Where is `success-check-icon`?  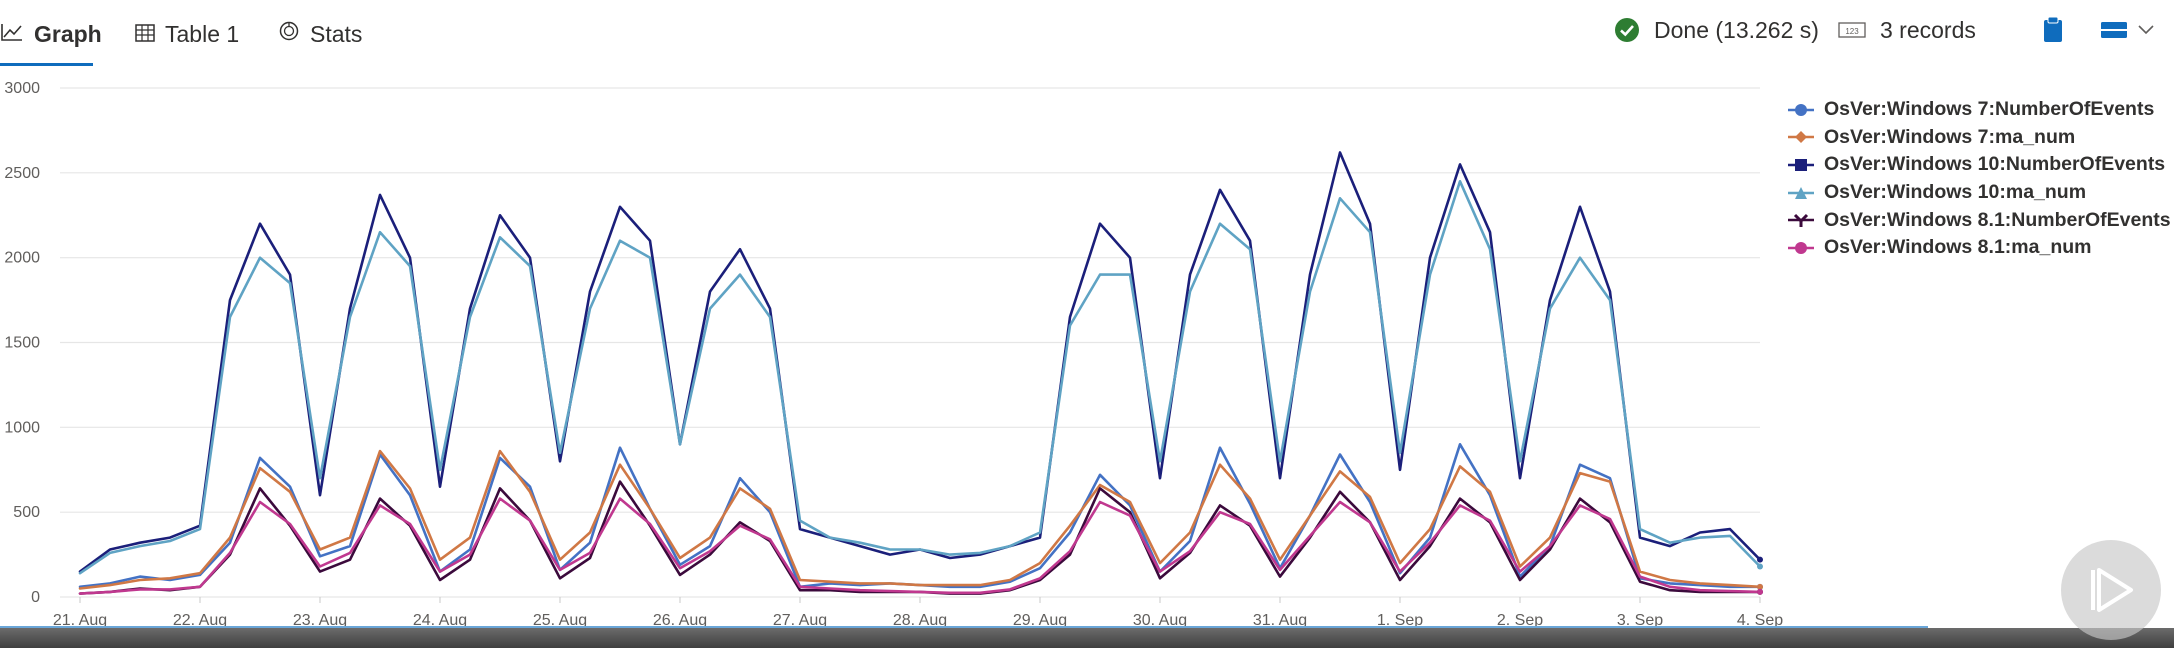 success-check-icon is located at coordinates (1627, 30).